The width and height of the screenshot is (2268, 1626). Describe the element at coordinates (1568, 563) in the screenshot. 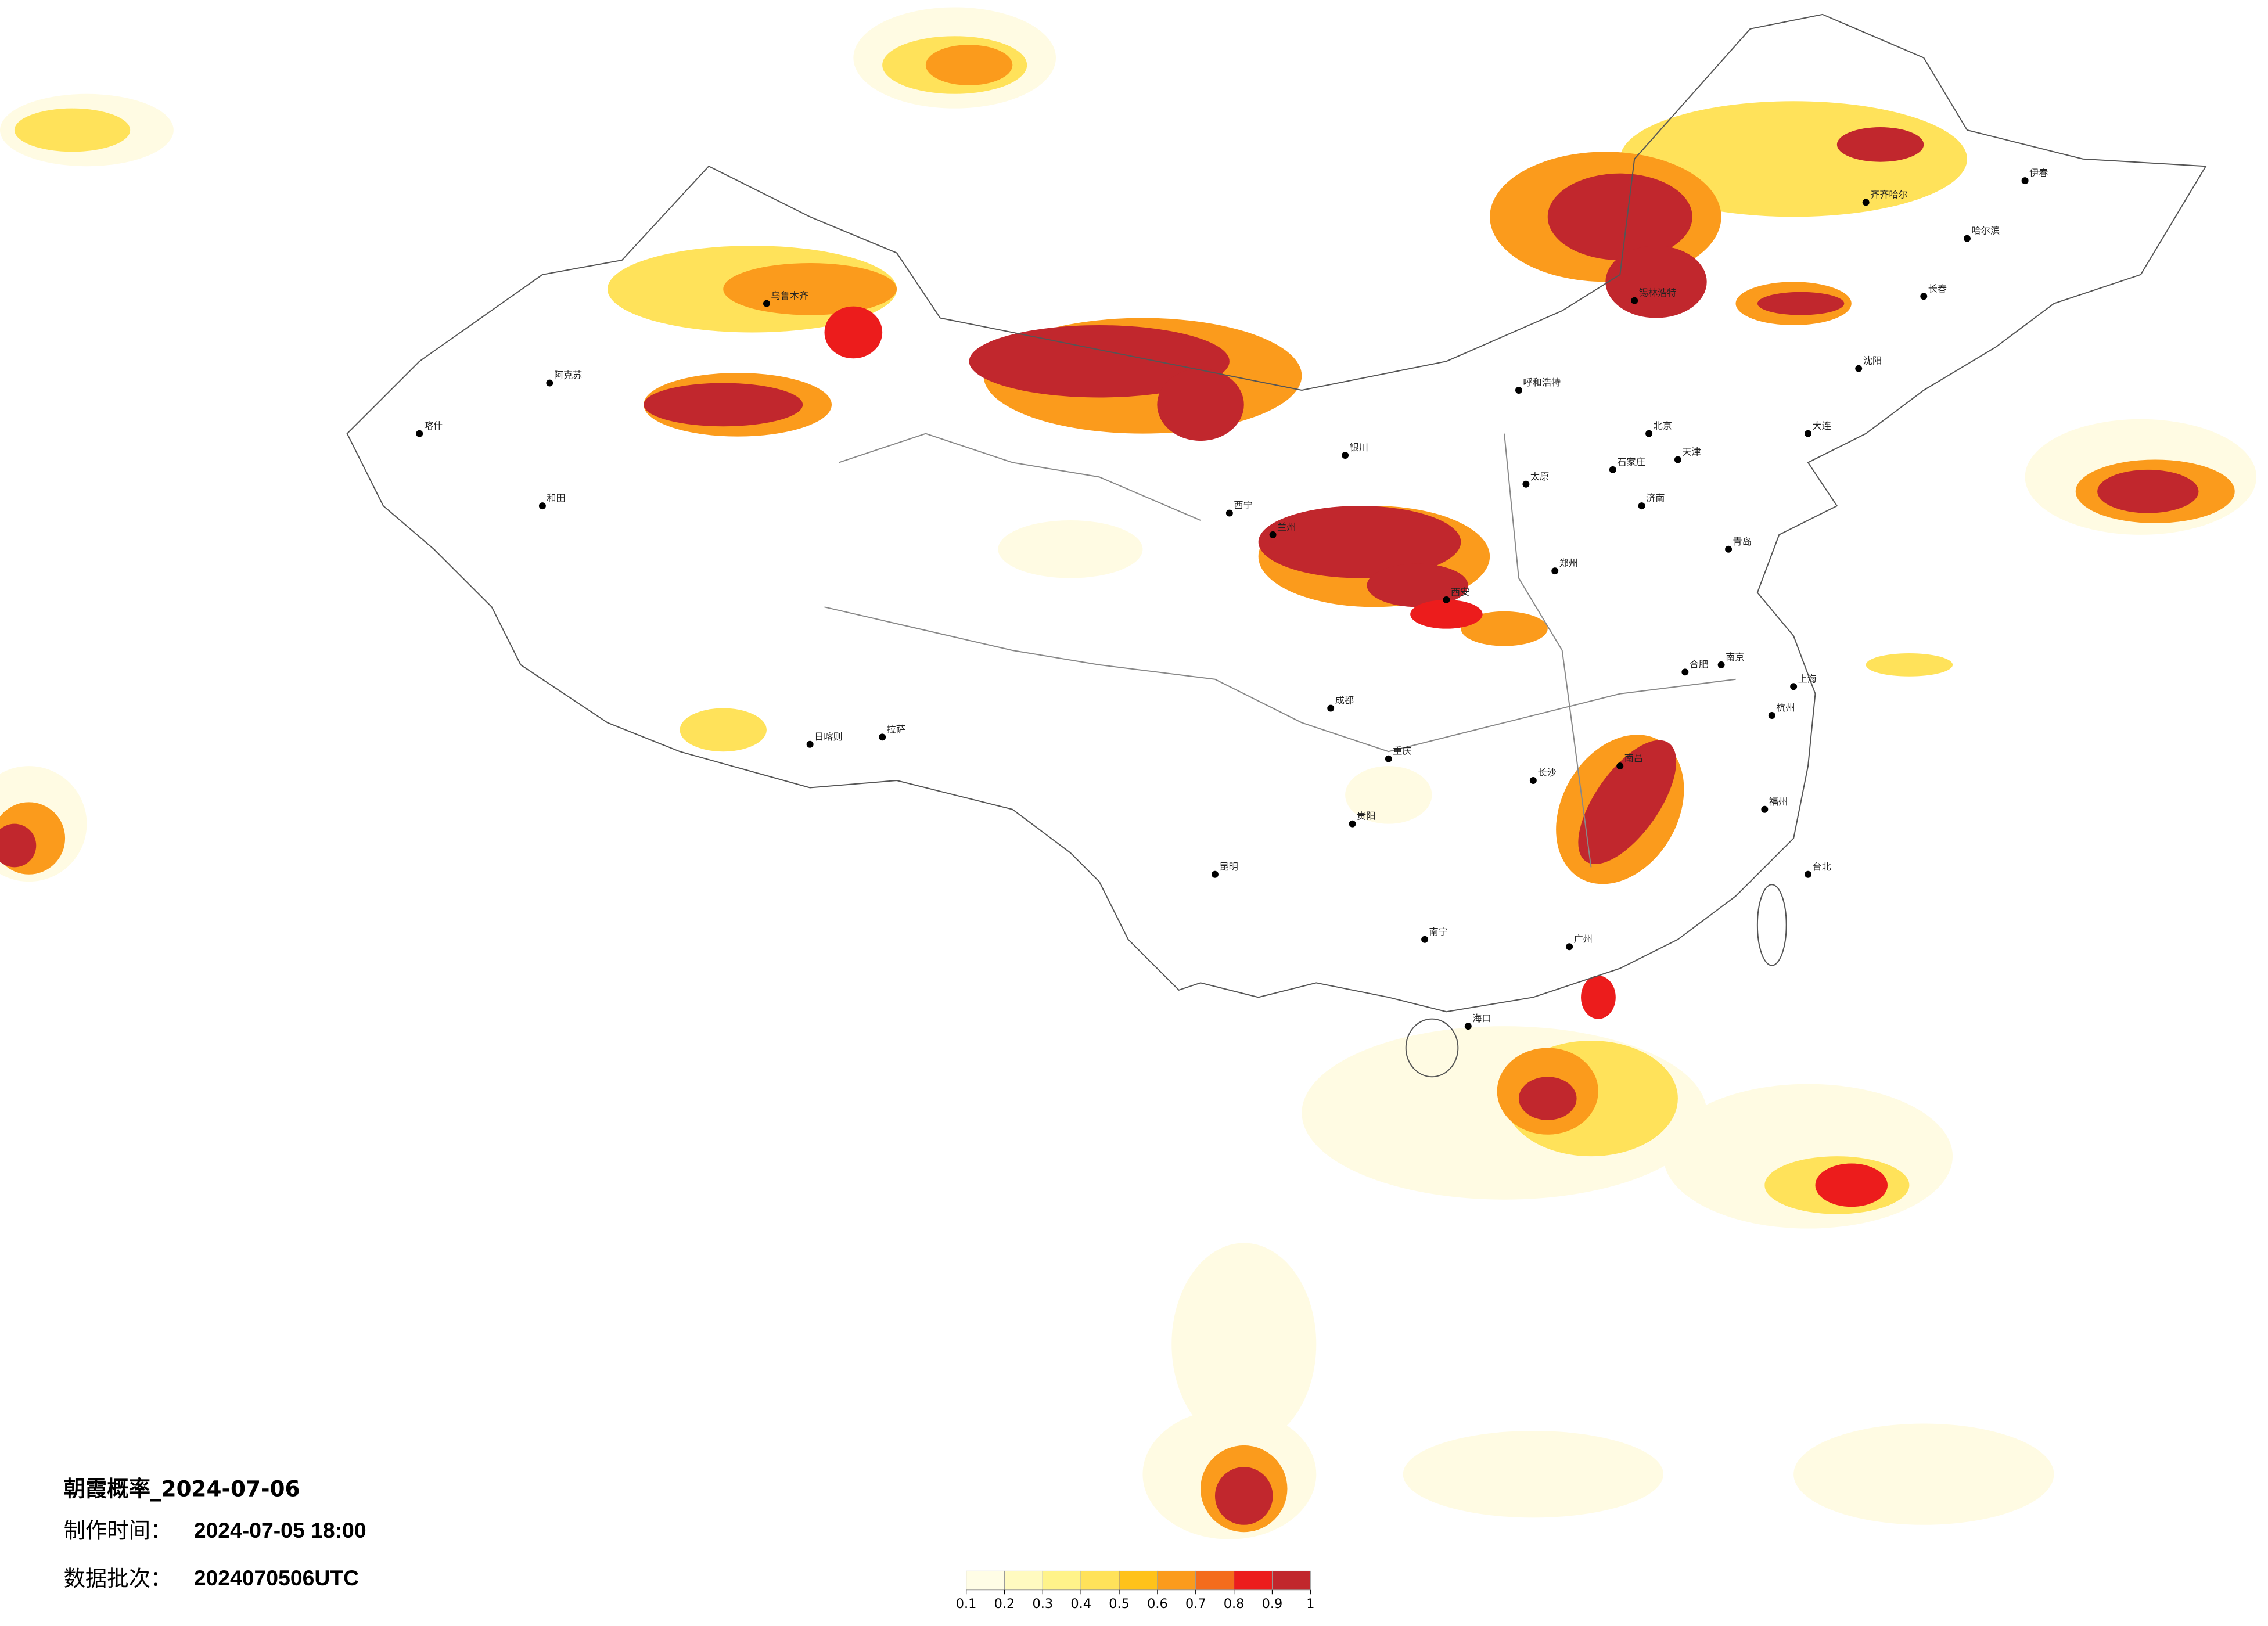

I see `city-label: 郑州` at that location.